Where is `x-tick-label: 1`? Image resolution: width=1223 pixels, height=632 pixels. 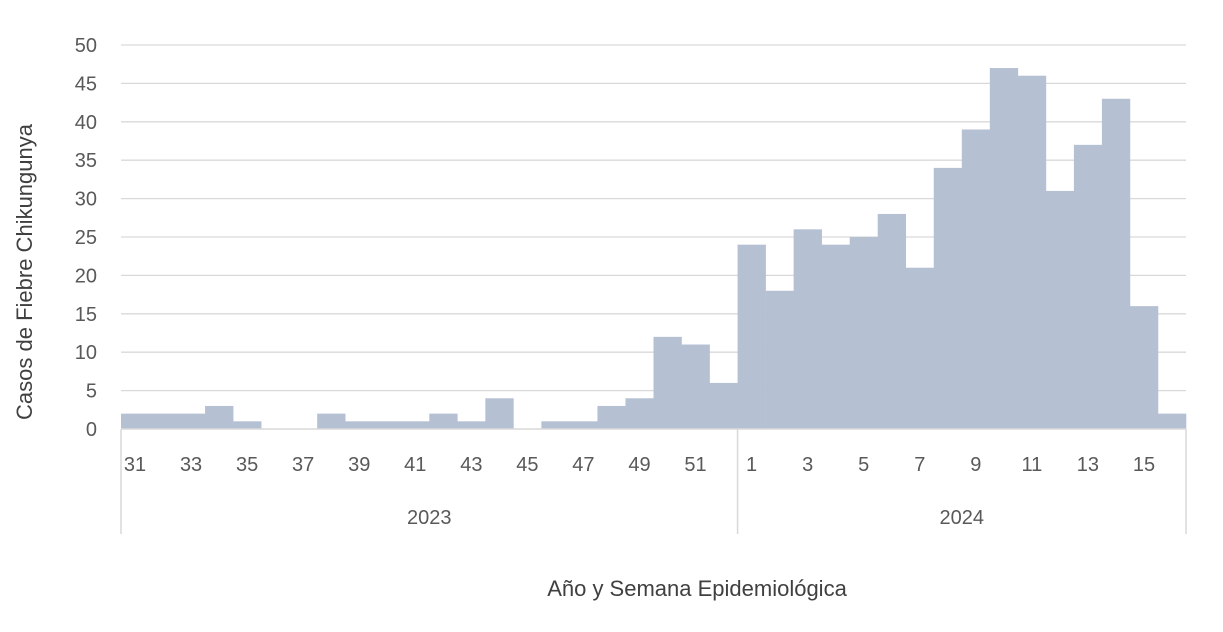
x-tick-label: 1 is located at coordinates (751, 465).